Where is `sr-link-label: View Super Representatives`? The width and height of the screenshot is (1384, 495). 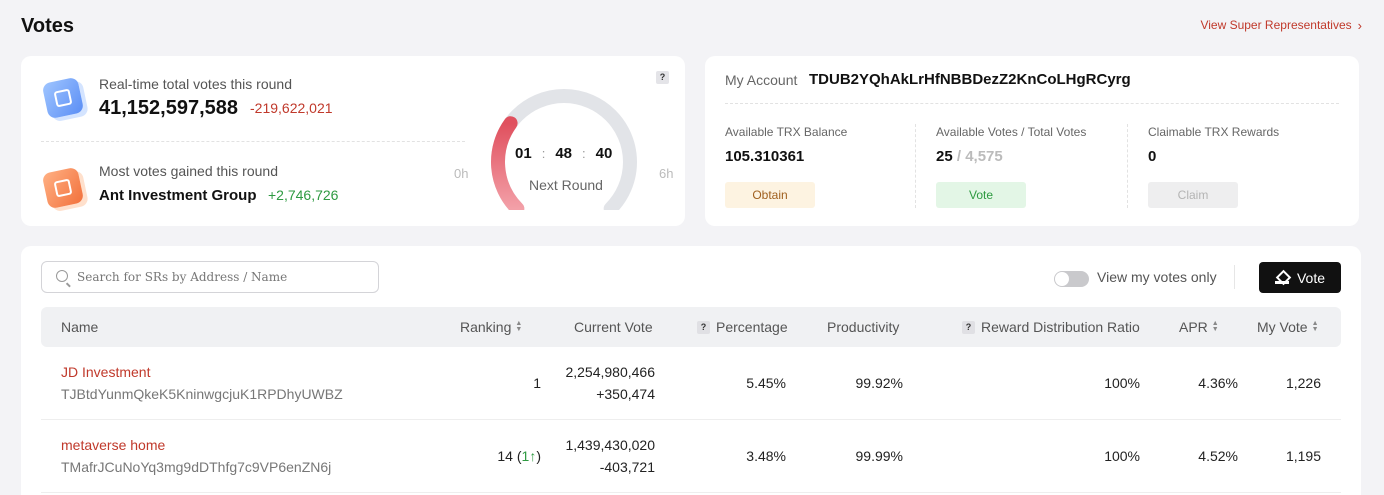 sr-link-label: View Super Representatives is located at coordinates (1276, 25).